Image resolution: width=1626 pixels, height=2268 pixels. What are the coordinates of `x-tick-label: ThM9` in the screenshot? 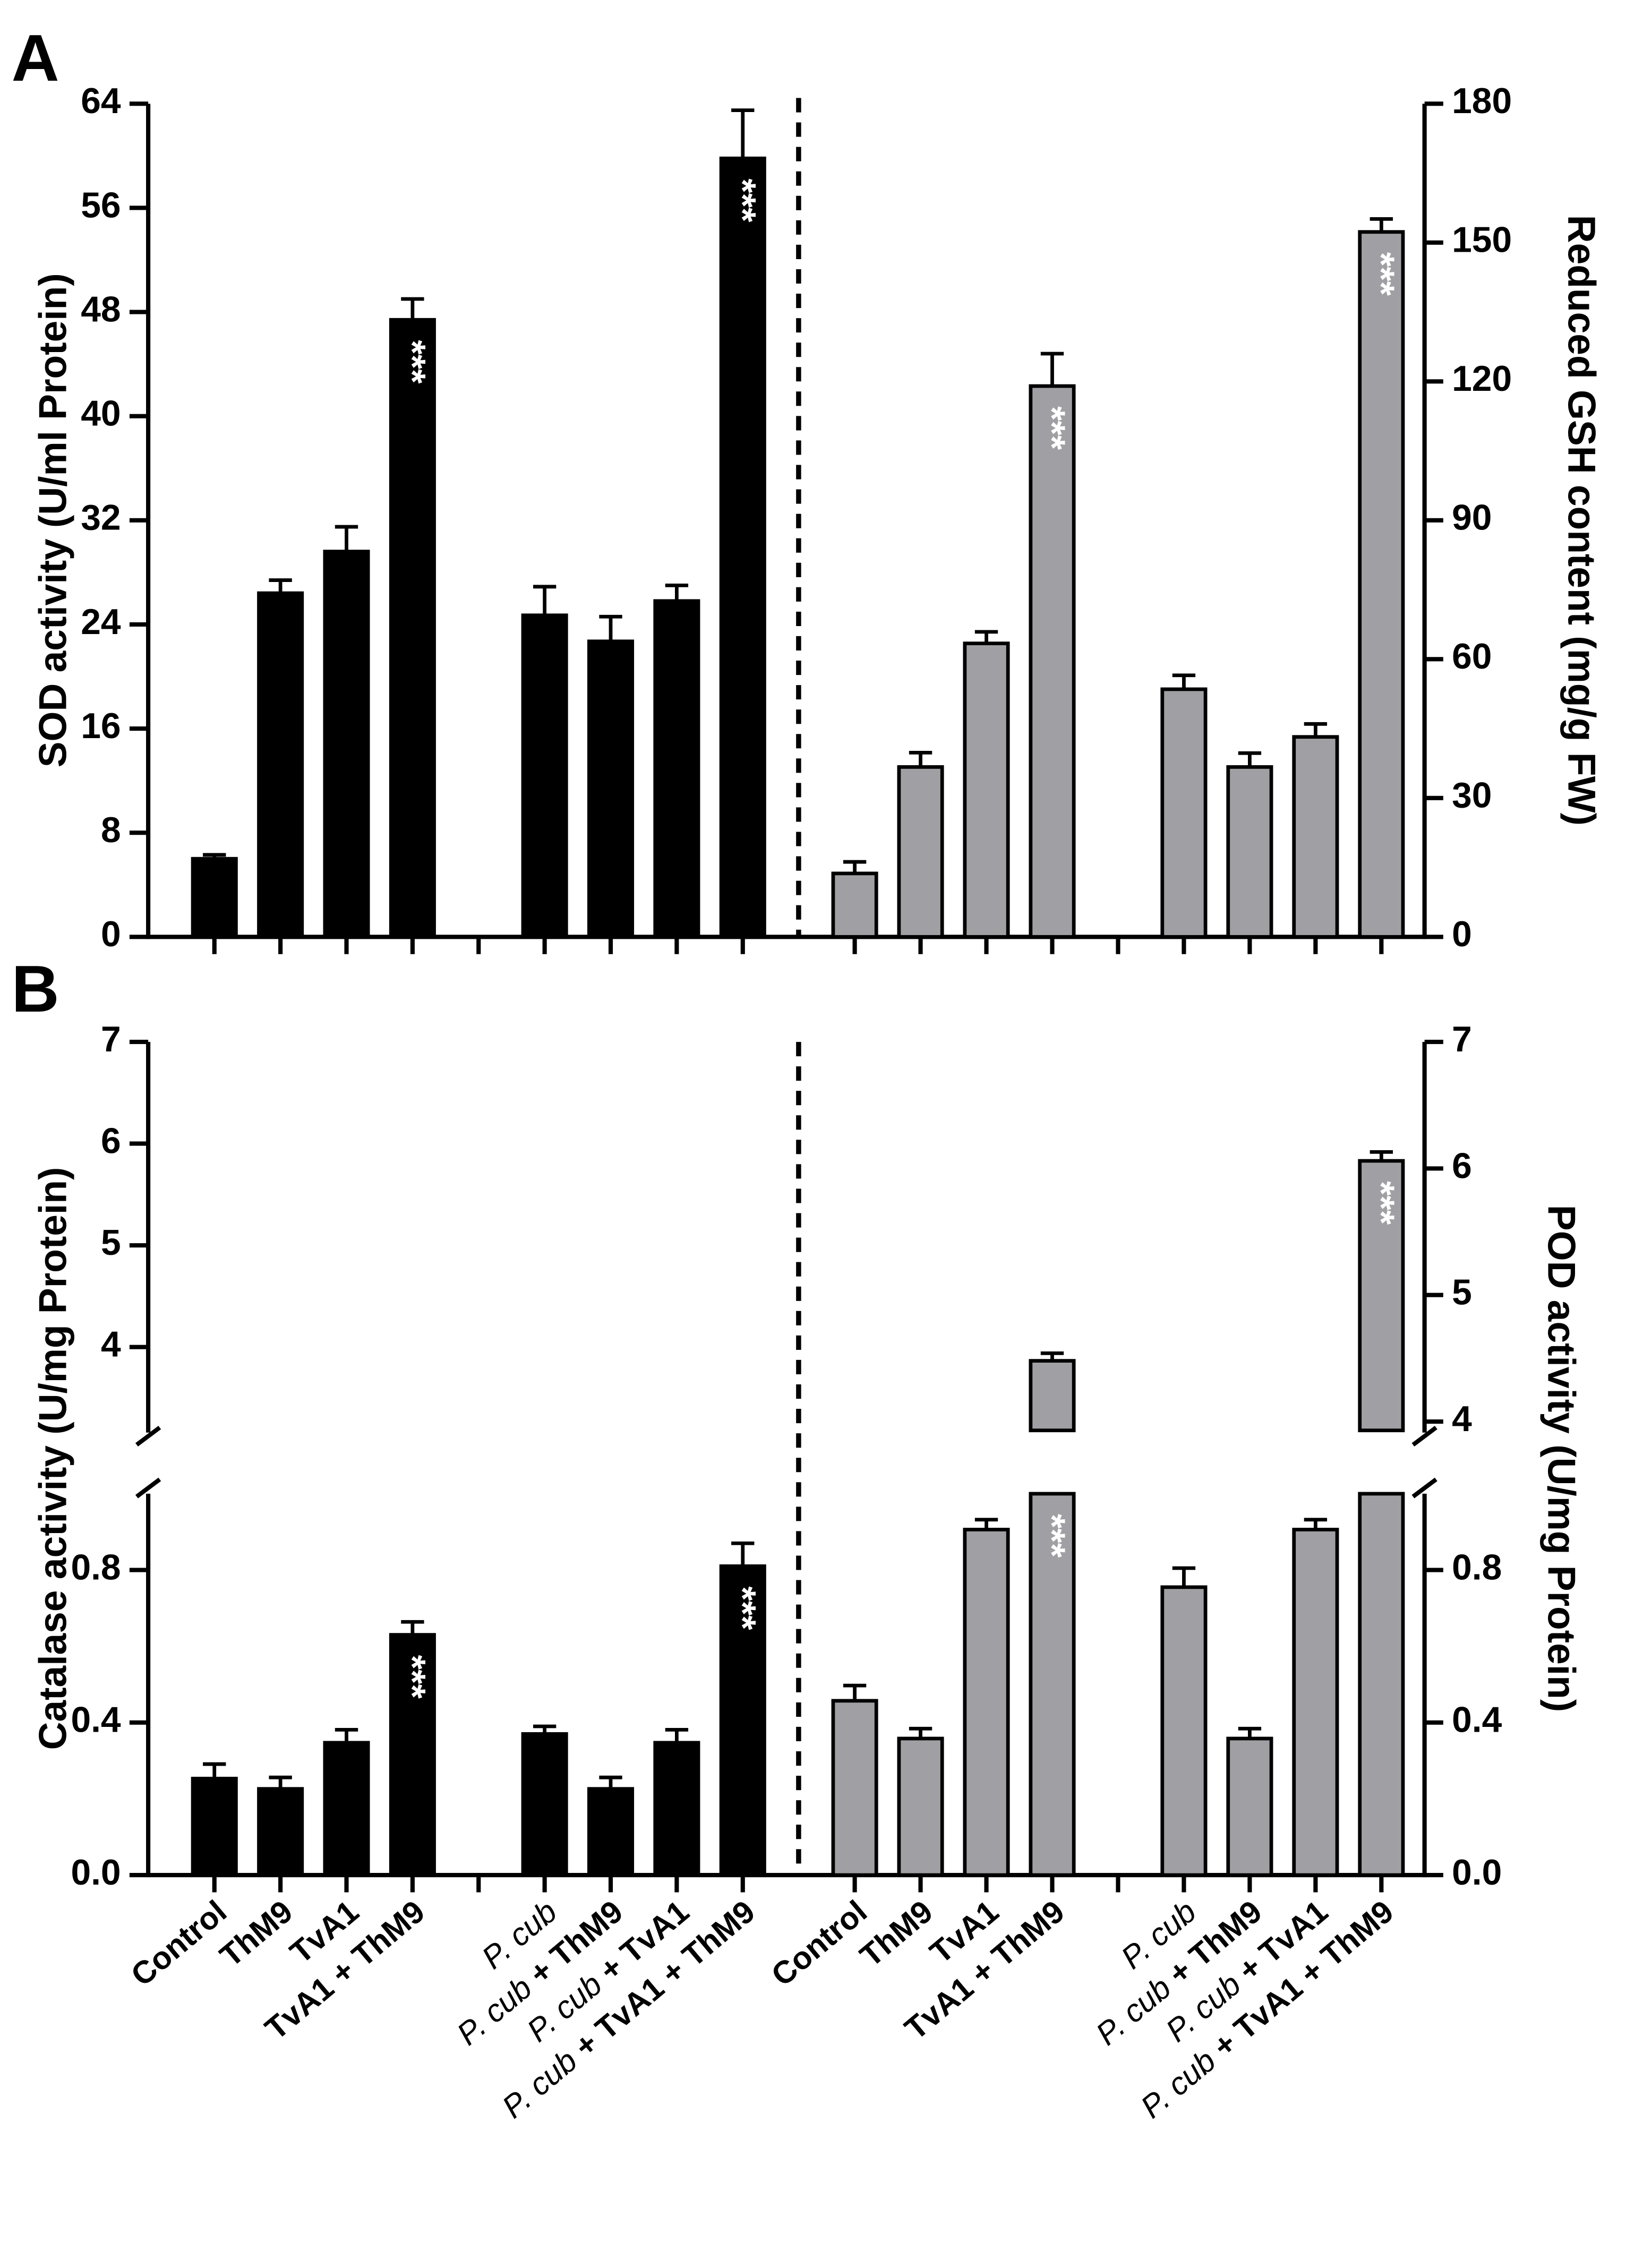 It's located at (256, 1934).